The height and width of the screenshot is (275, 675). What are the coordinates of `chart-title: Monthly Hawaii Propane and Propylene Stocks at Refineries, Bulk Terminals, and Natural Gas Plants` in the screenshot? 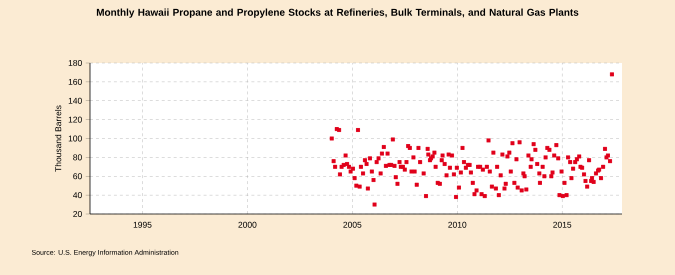 It's located at (337, 13).